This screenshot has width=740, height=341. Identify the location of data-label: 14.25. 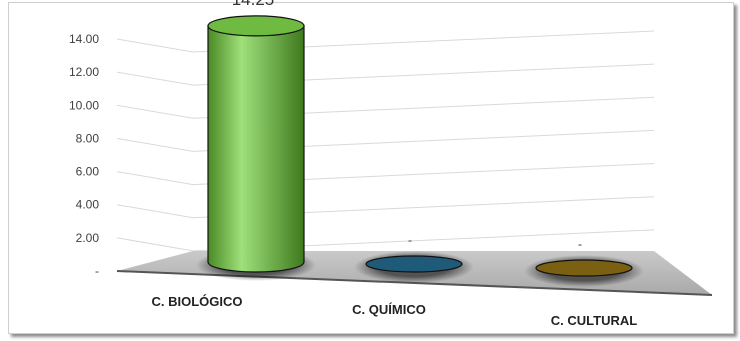
(253, 4).